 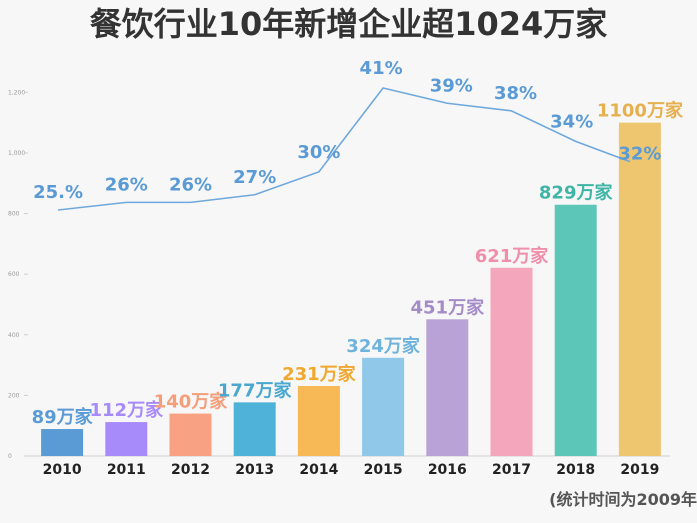 I want to click on y-tick-label: 1,000, so click(x=16, y=153).